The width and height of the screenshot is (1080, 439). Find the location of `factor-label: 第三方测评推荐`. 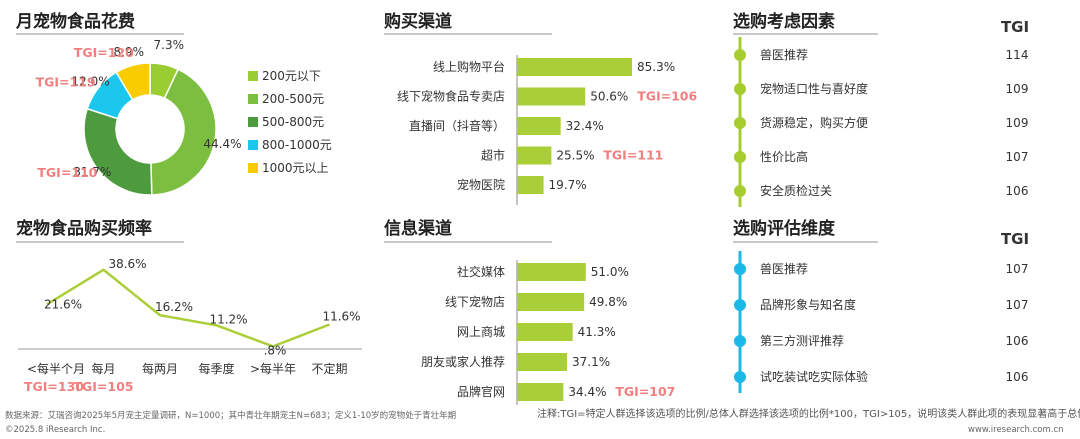

factor-label: 第三方测评推荐 is located at coordinates (802, 340).